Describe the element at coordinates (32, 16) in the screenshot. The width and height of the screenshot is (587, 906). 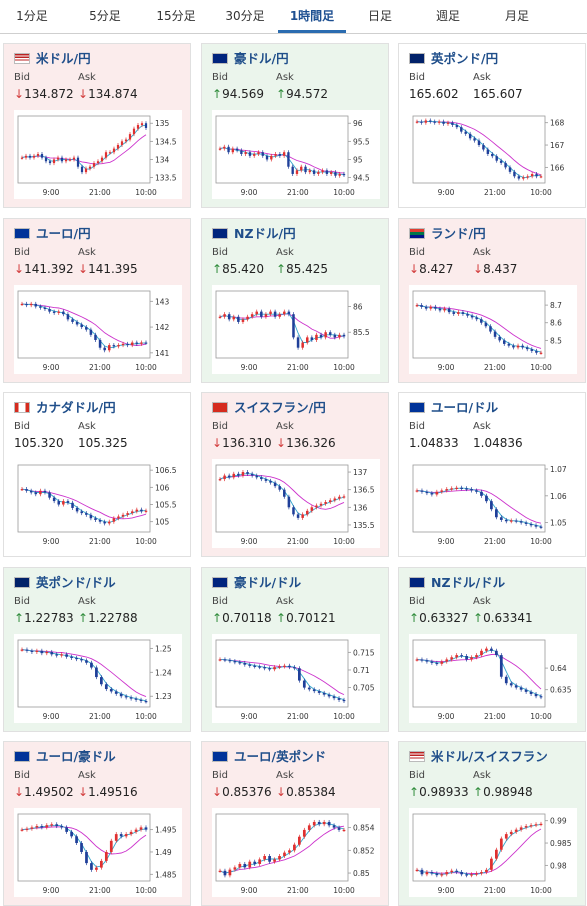
I see `tab-0: 1分足` at that location.